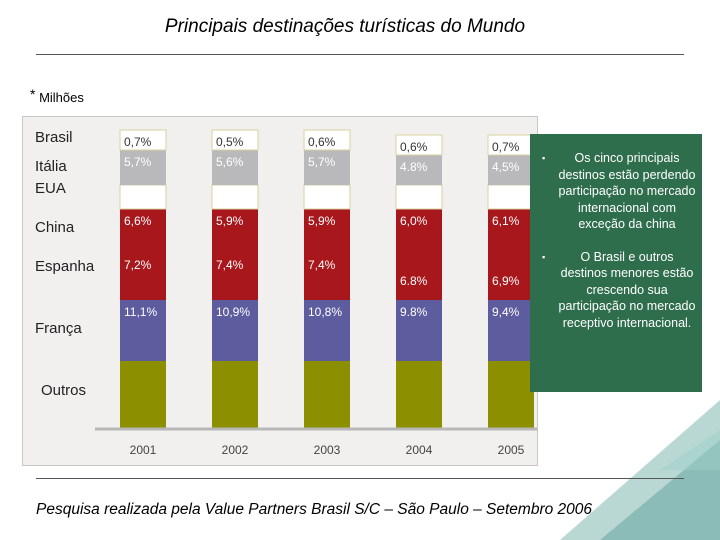 The image size is (720, 540). What do you see at coordinates (138, 265) in the screenshot?
I see `data-label-espanha-2001: 7,2%` at bounding box center [138, 265].